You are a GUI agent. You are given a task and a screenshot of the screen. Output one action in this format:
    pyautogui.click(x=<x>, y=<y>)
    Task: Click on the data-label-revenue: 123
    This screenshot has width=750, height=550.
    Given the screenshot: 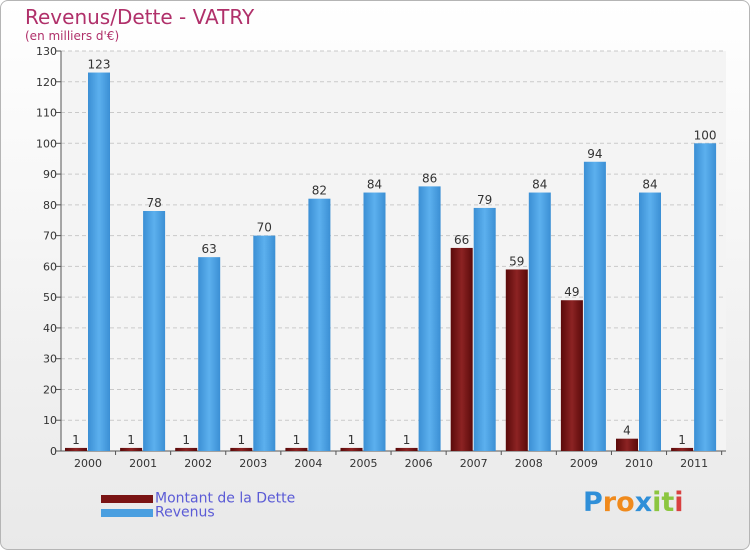 What is the action you would take?
    pyautogui.click(x=99, y=65)
    